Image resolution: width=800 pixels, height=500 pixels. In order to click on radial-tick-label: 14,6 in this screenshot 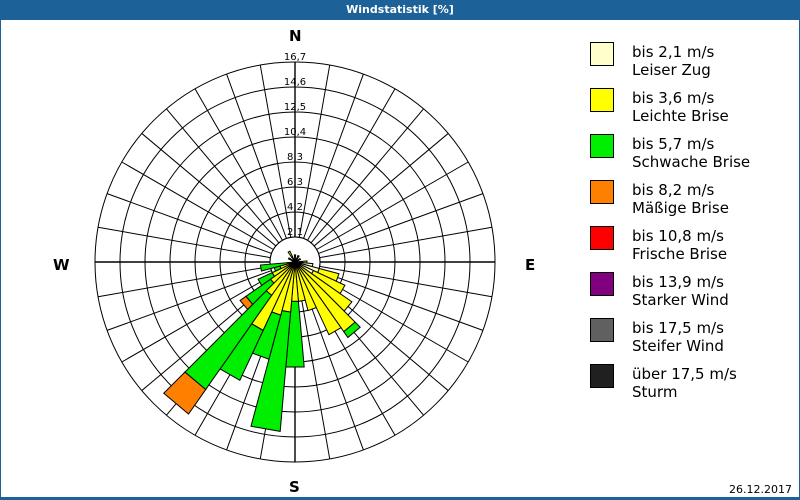, I will do `click(295, 82)`.